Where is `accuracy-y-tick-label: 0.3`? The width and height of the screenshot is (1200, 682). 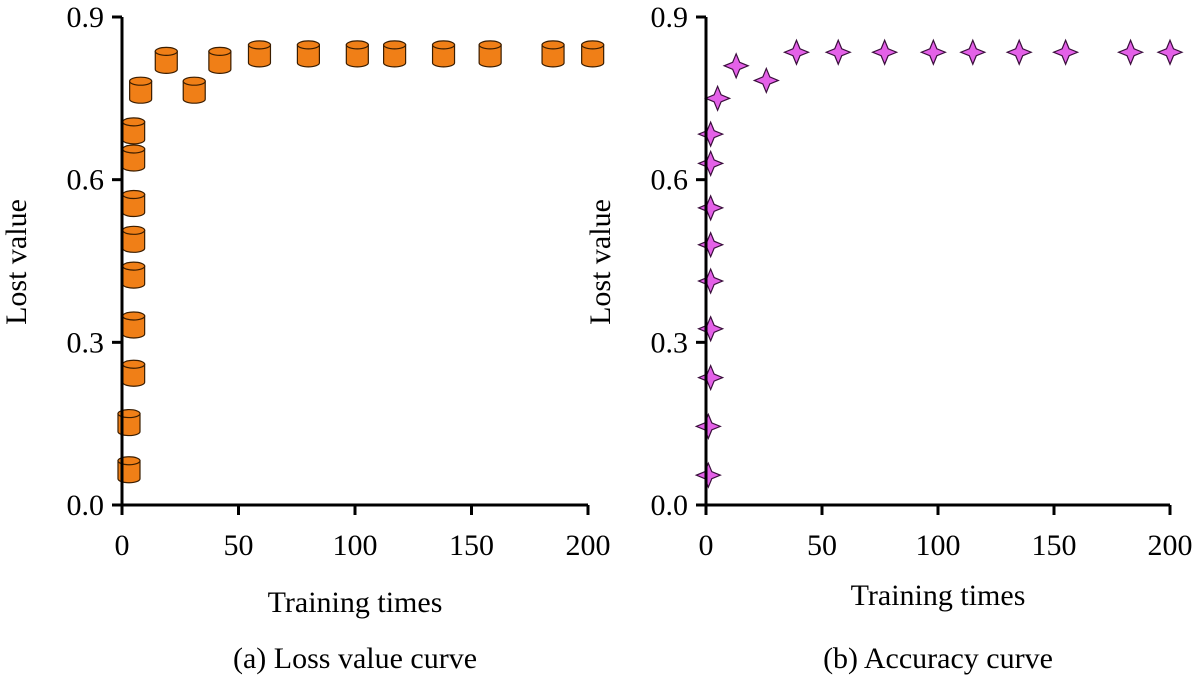
accuracy-y-tick-label: 0.3 is located at coordinates (670, 342).